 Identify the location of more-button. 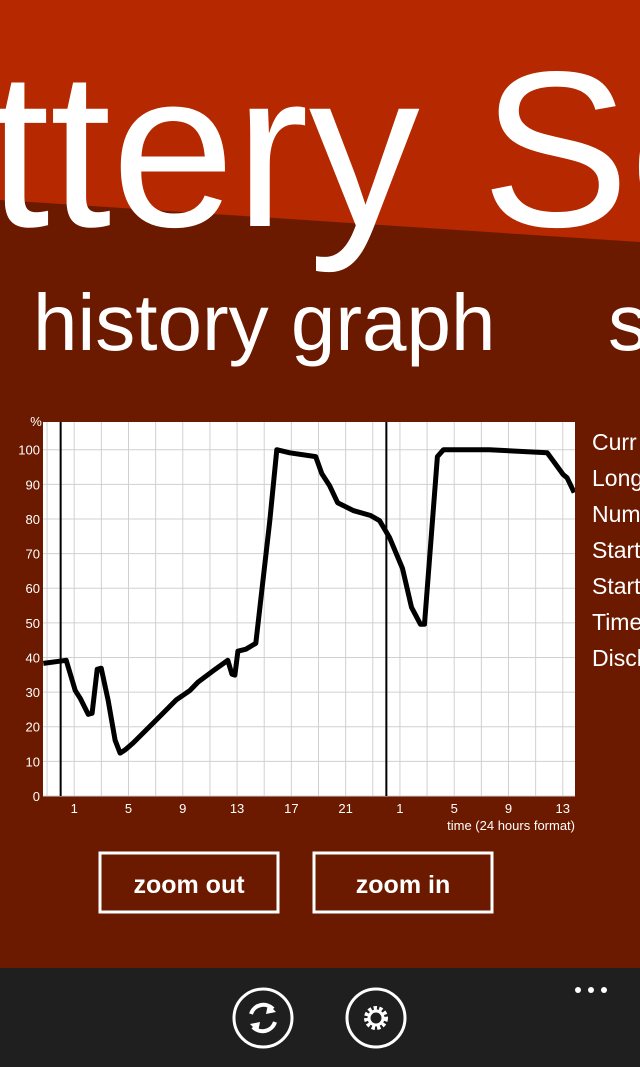
(591, 990).